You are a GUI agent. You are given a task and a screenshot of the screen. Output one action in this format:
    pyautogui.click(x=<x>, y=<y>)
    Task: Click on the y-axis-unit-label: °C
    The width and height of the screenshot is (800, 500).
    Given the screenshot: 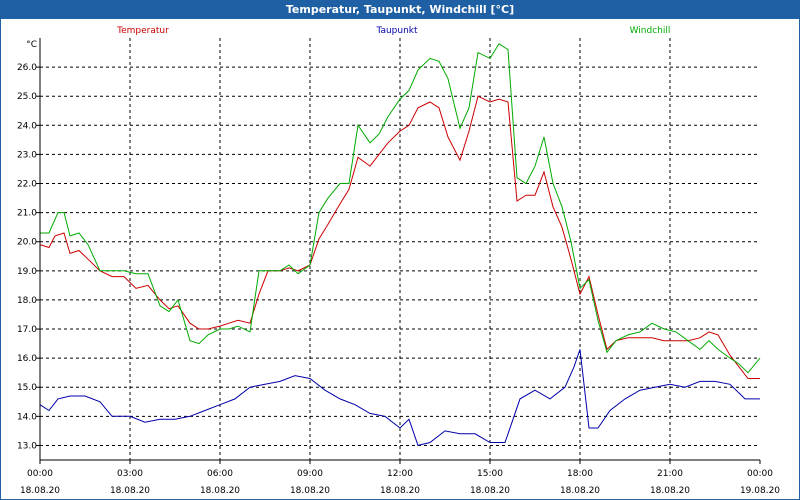 What is the action you would take?
    pyautogui.click(x=31, y=45)
    